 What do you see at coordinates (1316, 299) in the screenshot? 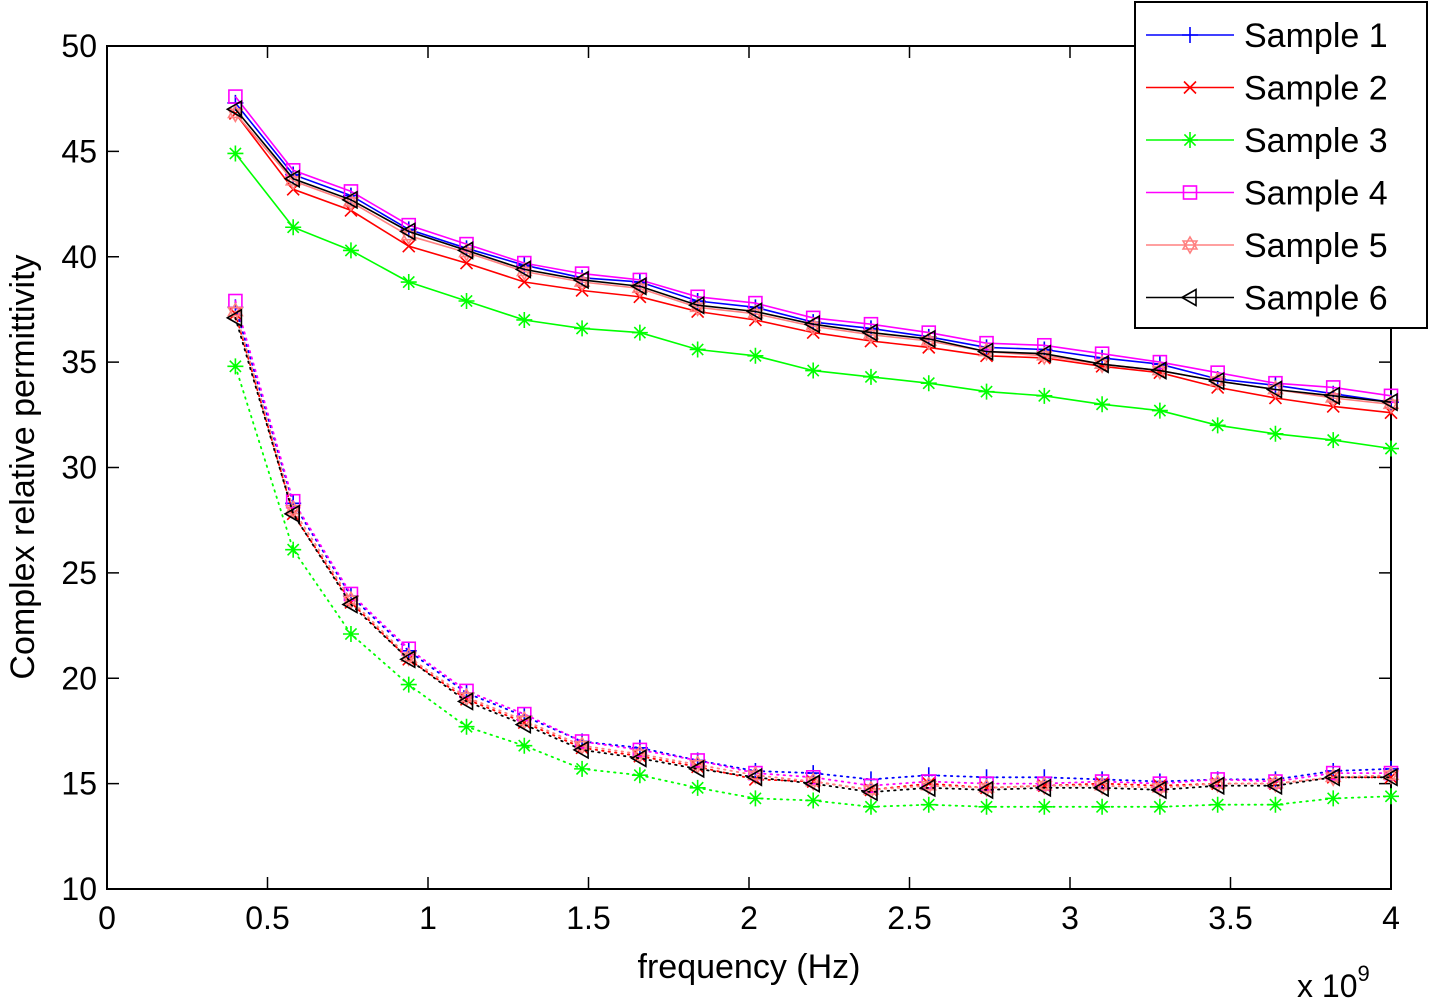
I see `legend-label: Sample 6` at bounding box center [1316, 299].